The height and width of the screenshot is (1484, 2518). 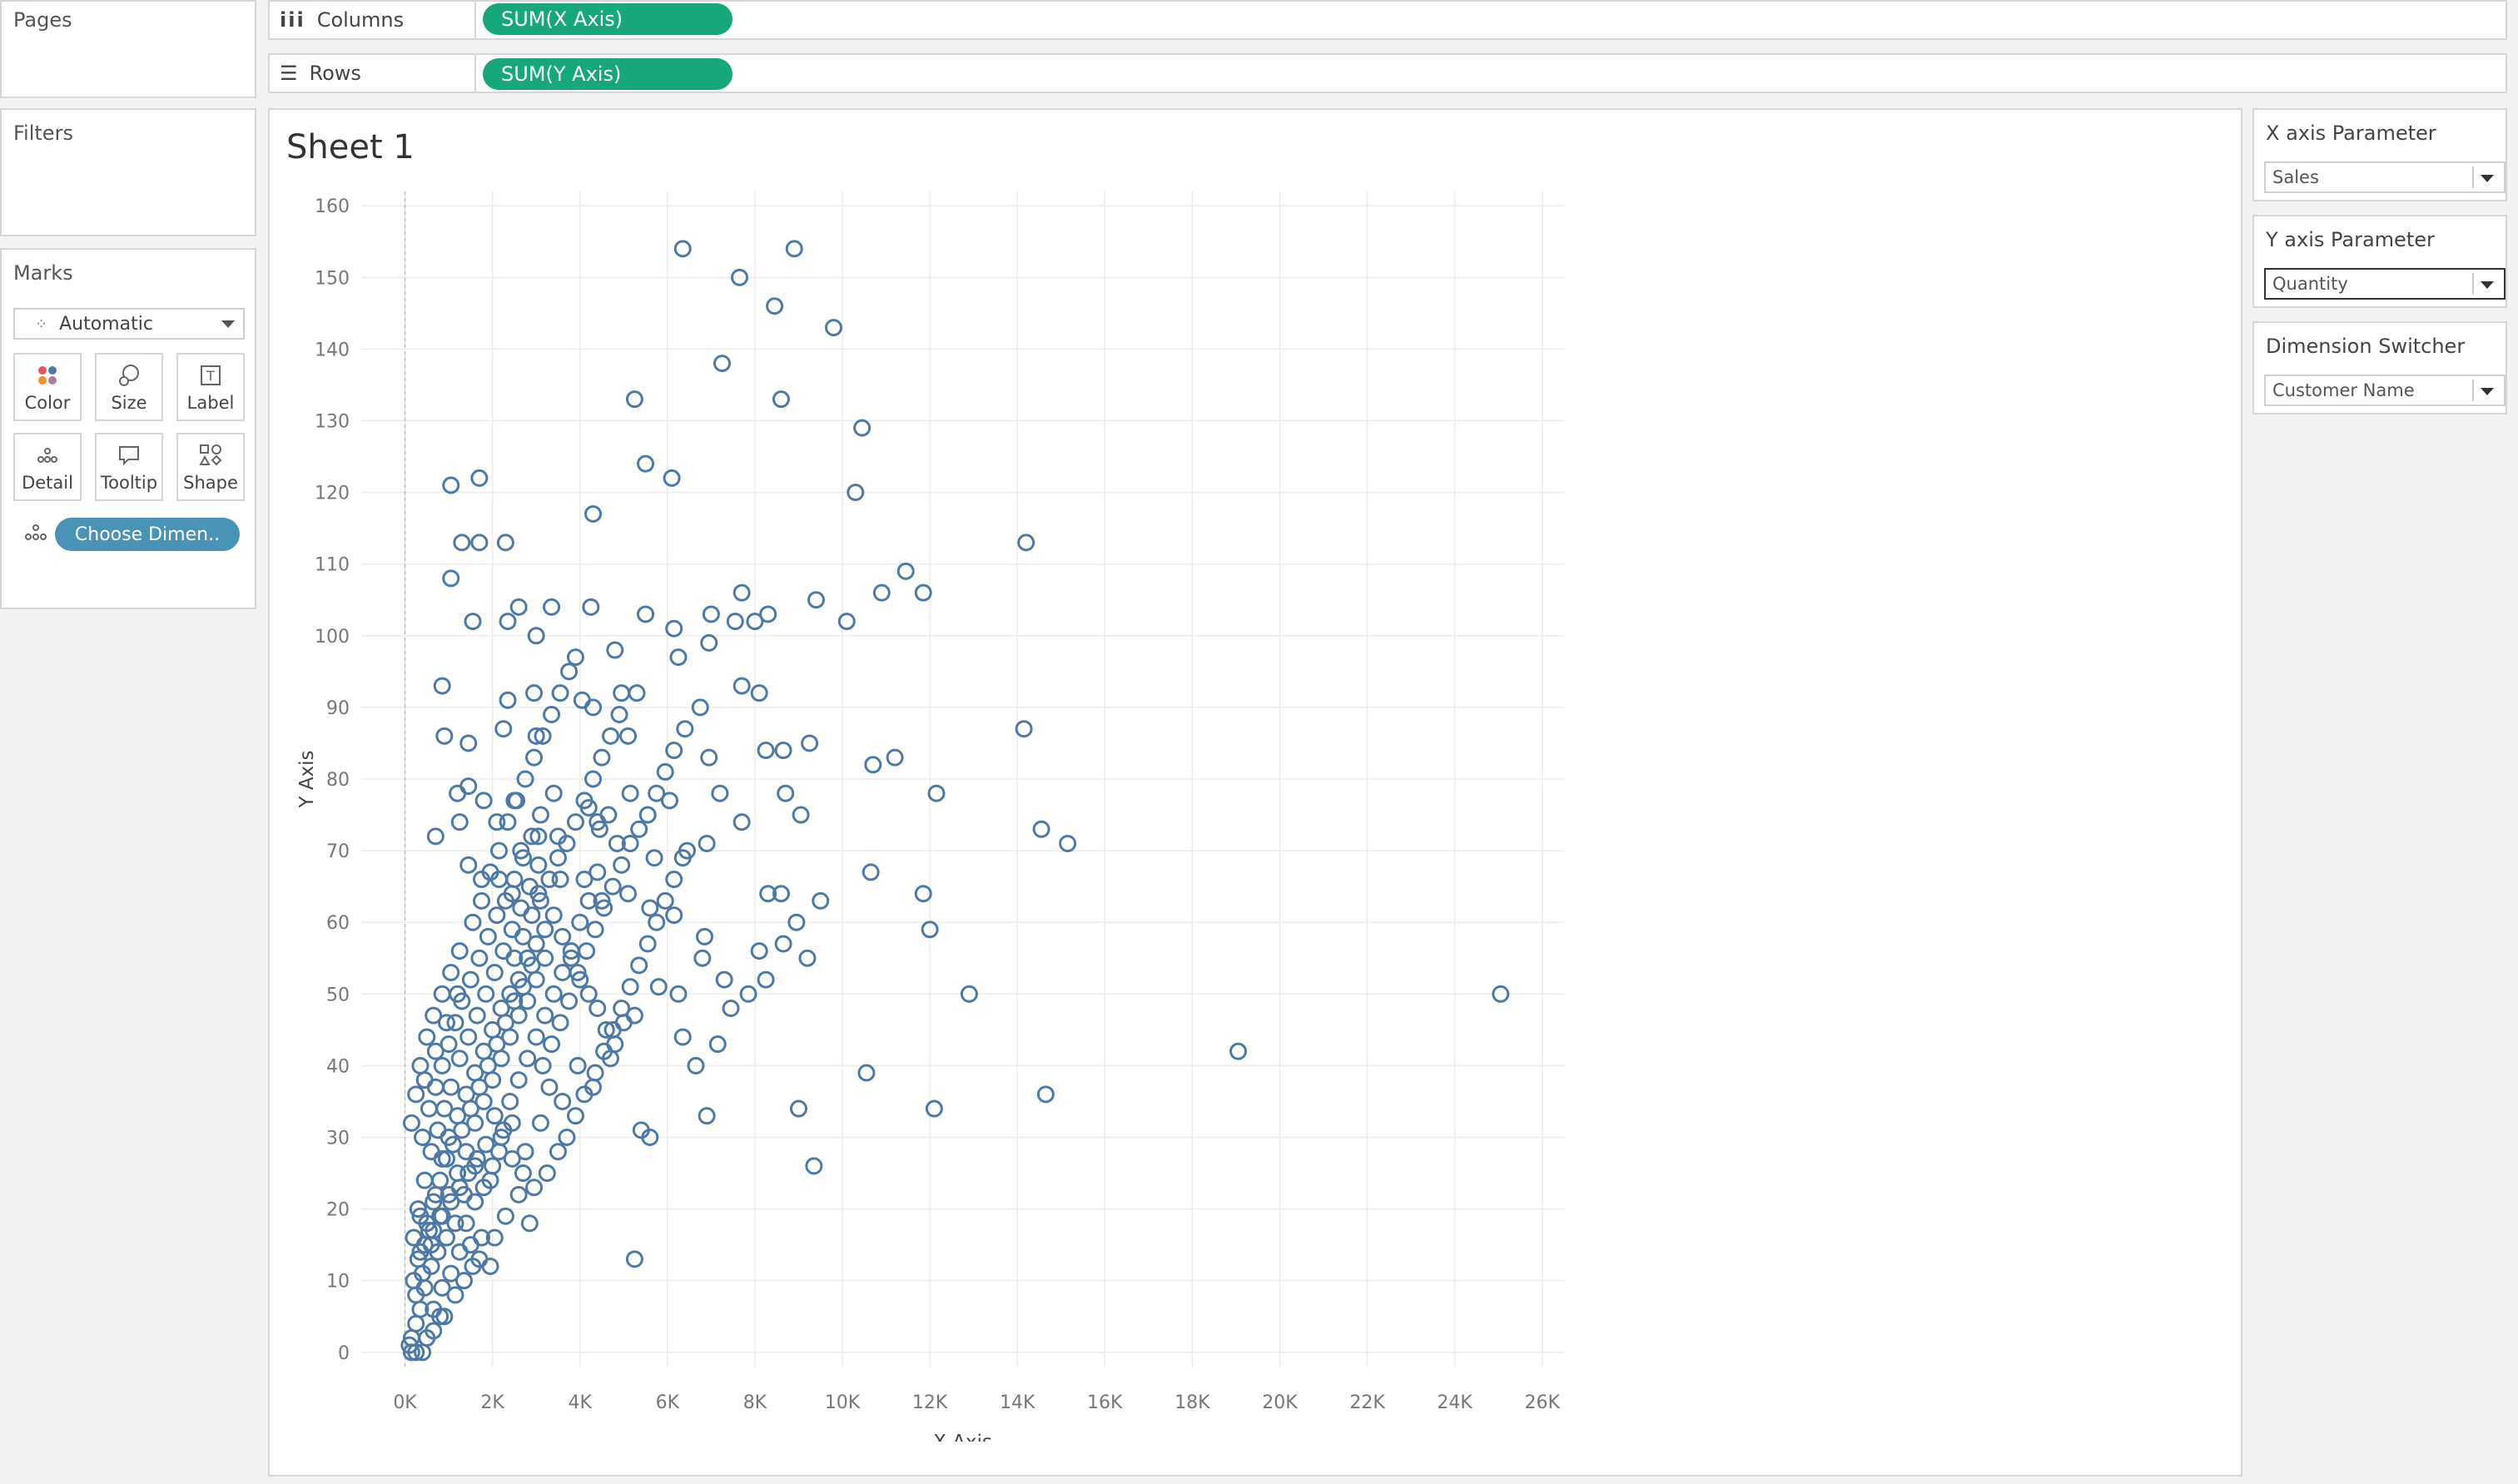 I want to click on columns-pill: SUM(X Axis), so click(x=608, y=19).